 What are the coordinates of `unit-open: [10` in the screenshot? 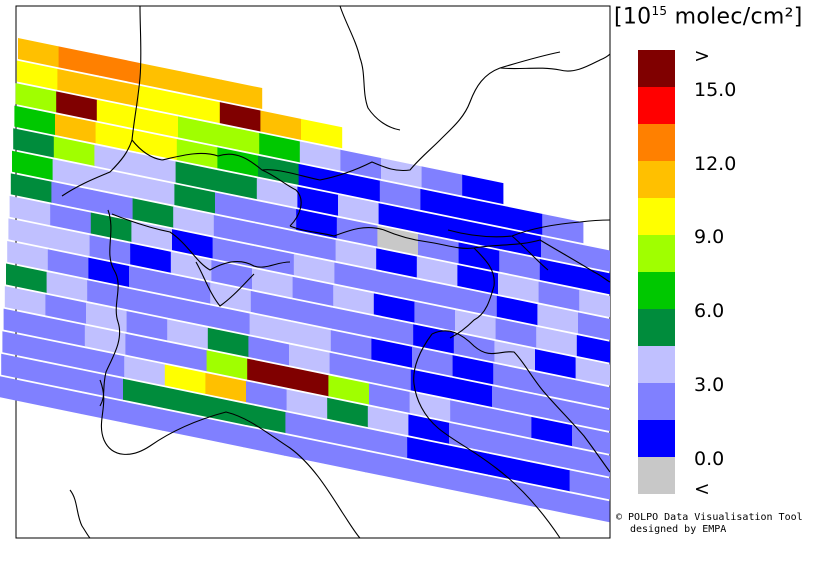 It's located at (633, 17).